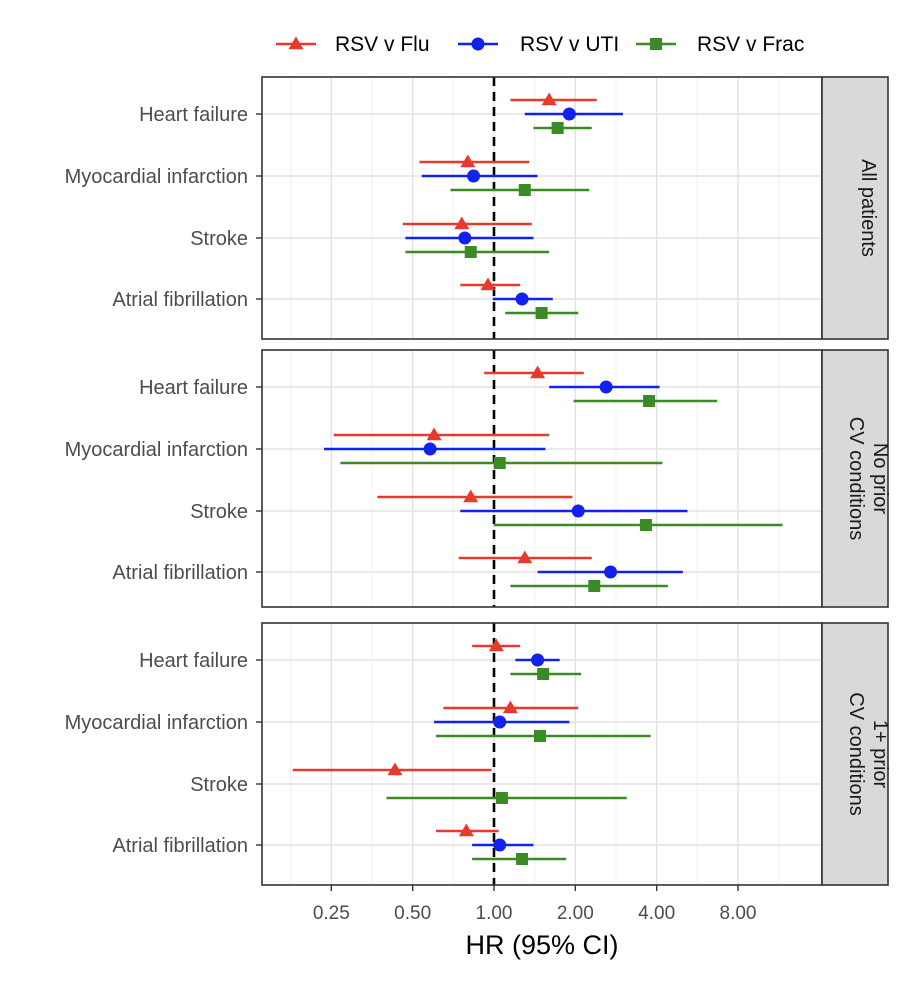 The width and height of the screenshot is (924, 988). I want to click on strip-label: No prior, so click(880, 478).